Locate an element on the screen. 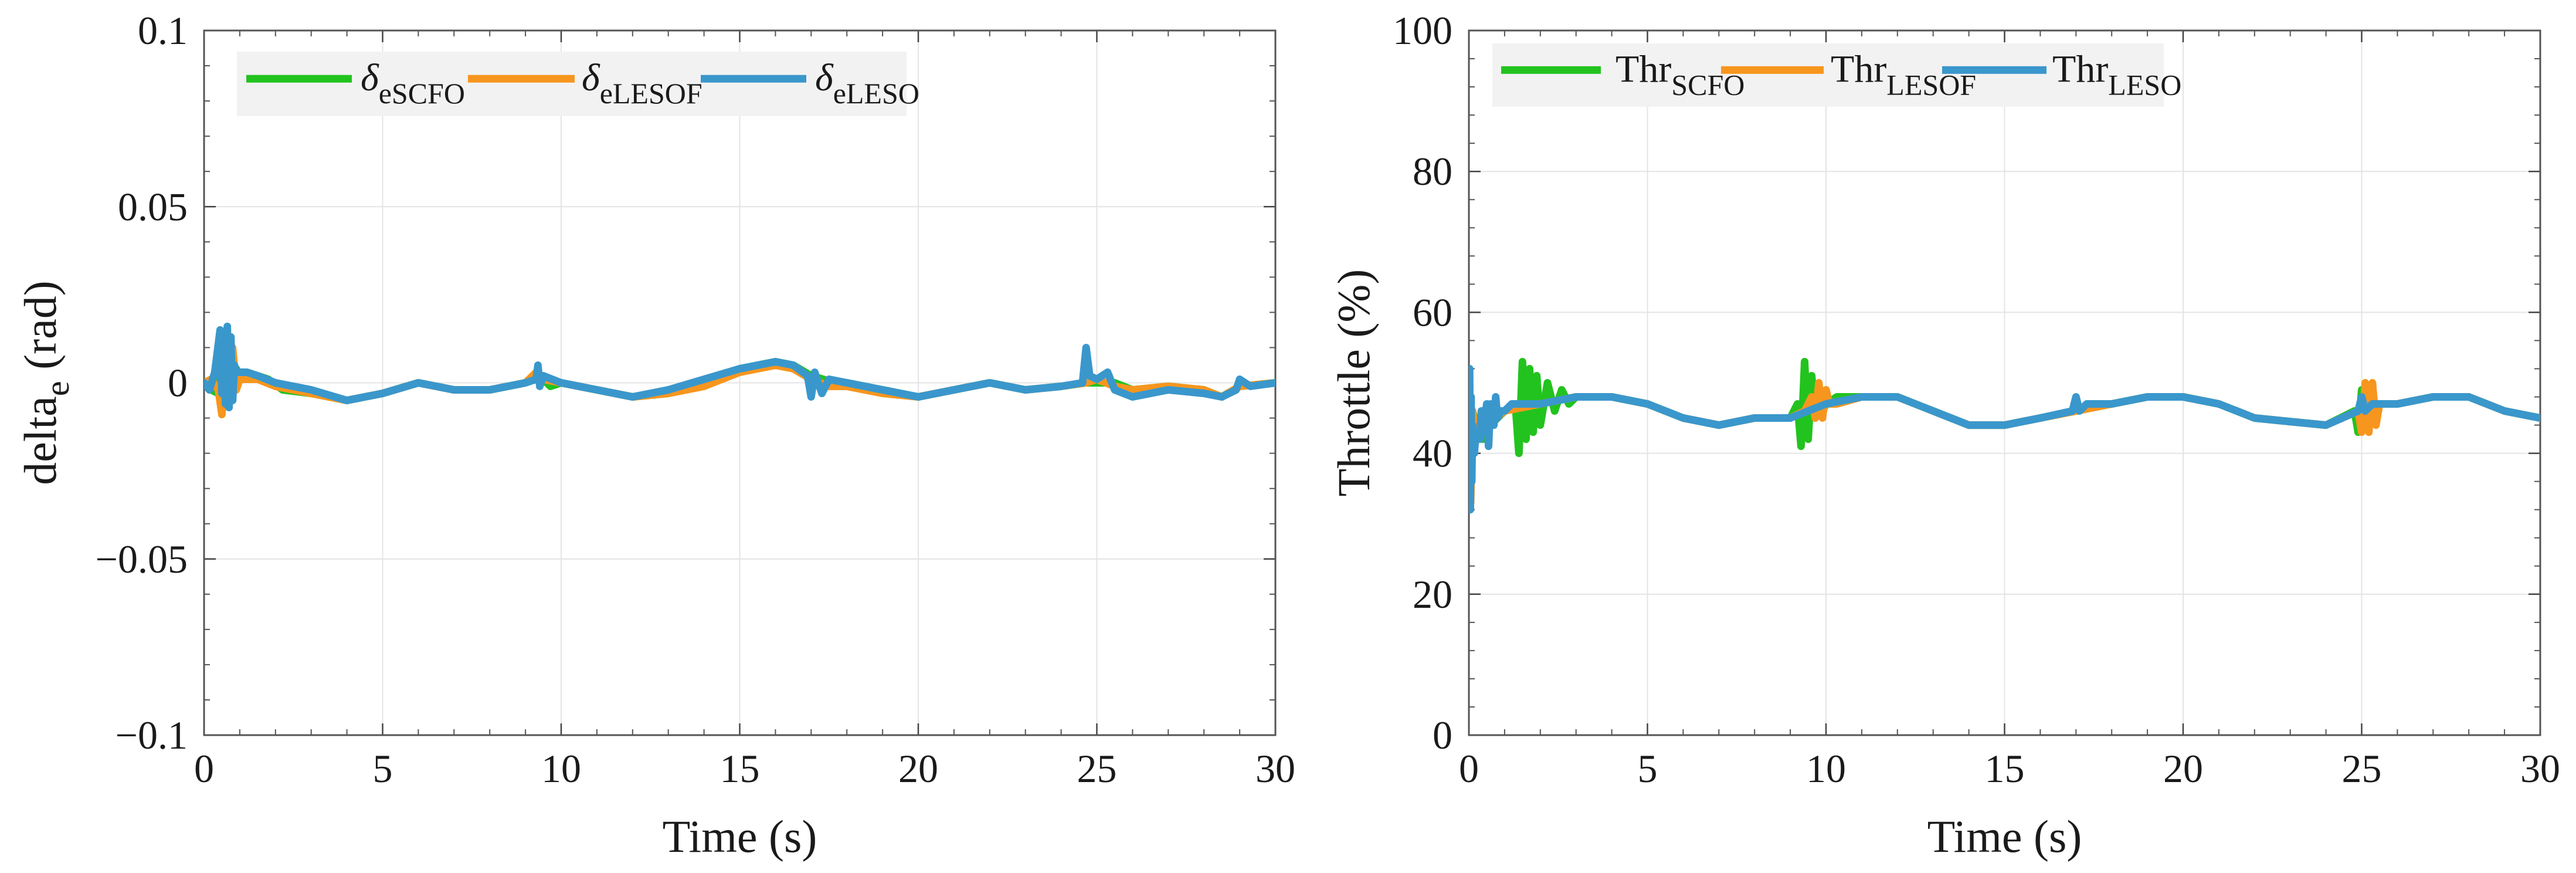  legend-label-scfo: ThrSCFO is located at coordinates (1680, 74).